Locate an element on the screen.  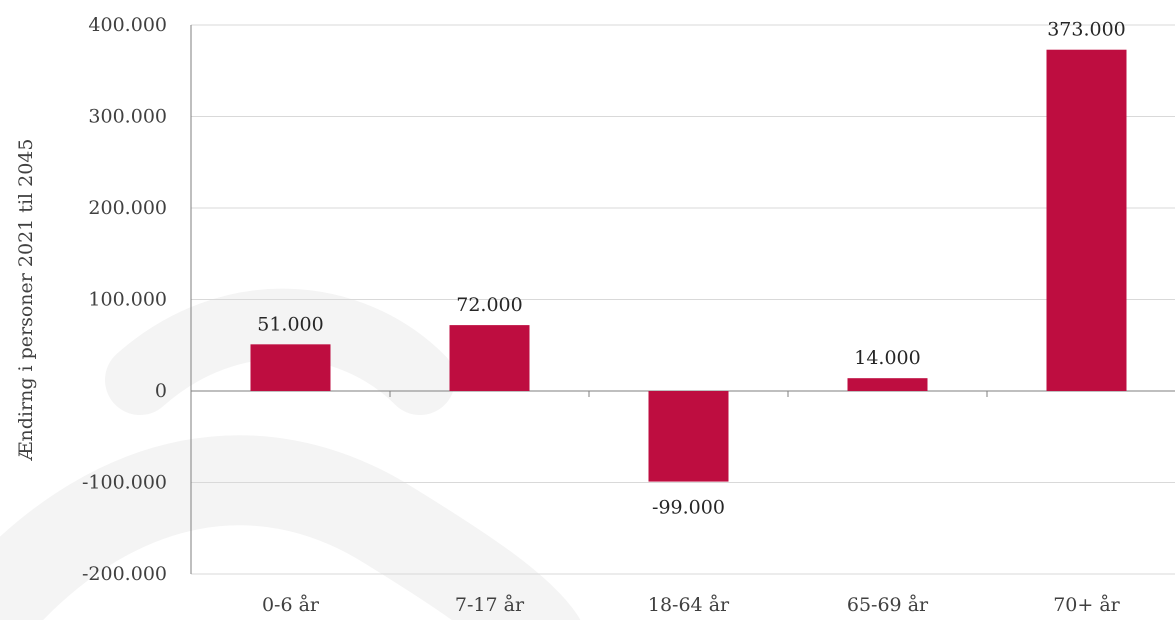
x-axis-category-labels: 0-6 år 7-17 år 18-64 år 65-69 år 70+ år is located at coordinates (691, 605).